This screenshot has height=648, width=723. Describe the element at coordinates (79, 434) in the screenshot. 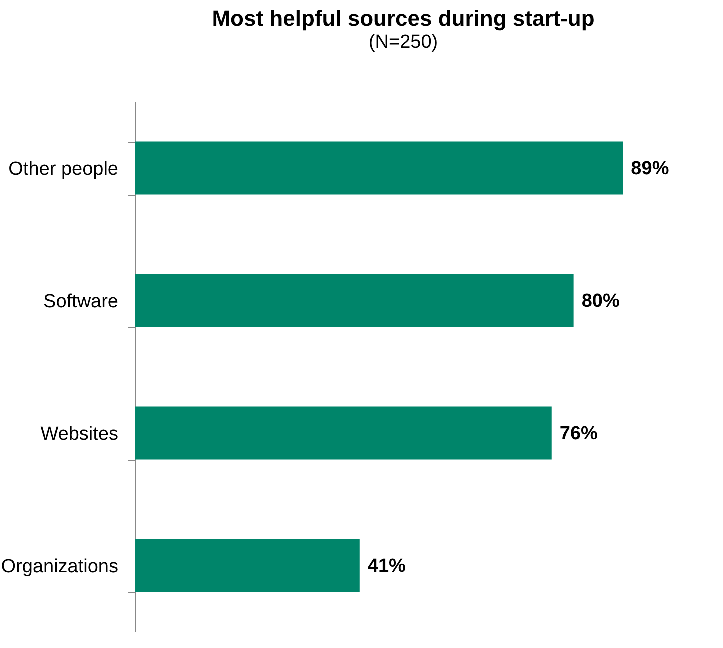

I see `y-tick-label: Websites` at that location.